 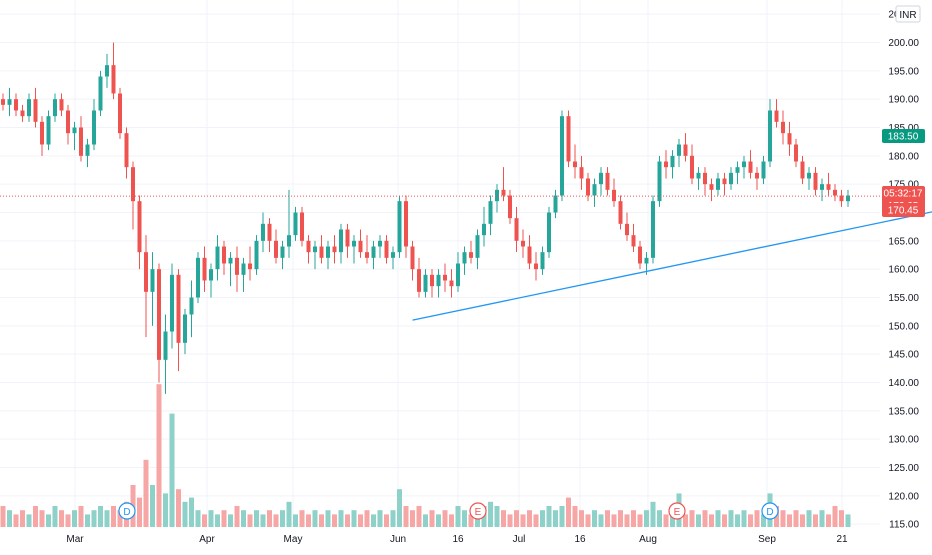 What do you see at coordinates (908, 14) in the screenshot?
I see `currency-label: INR` at bounding box center [908, 14].